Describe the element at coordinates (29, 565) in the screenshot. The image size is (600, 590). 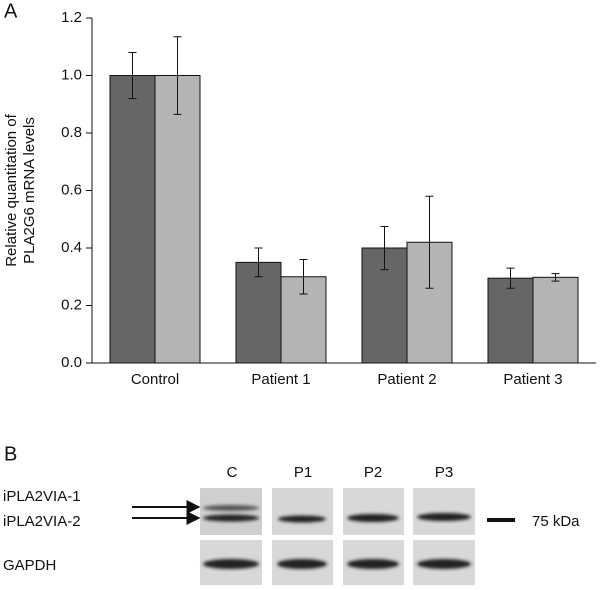
I see `band-label: GAPDH` at that location.